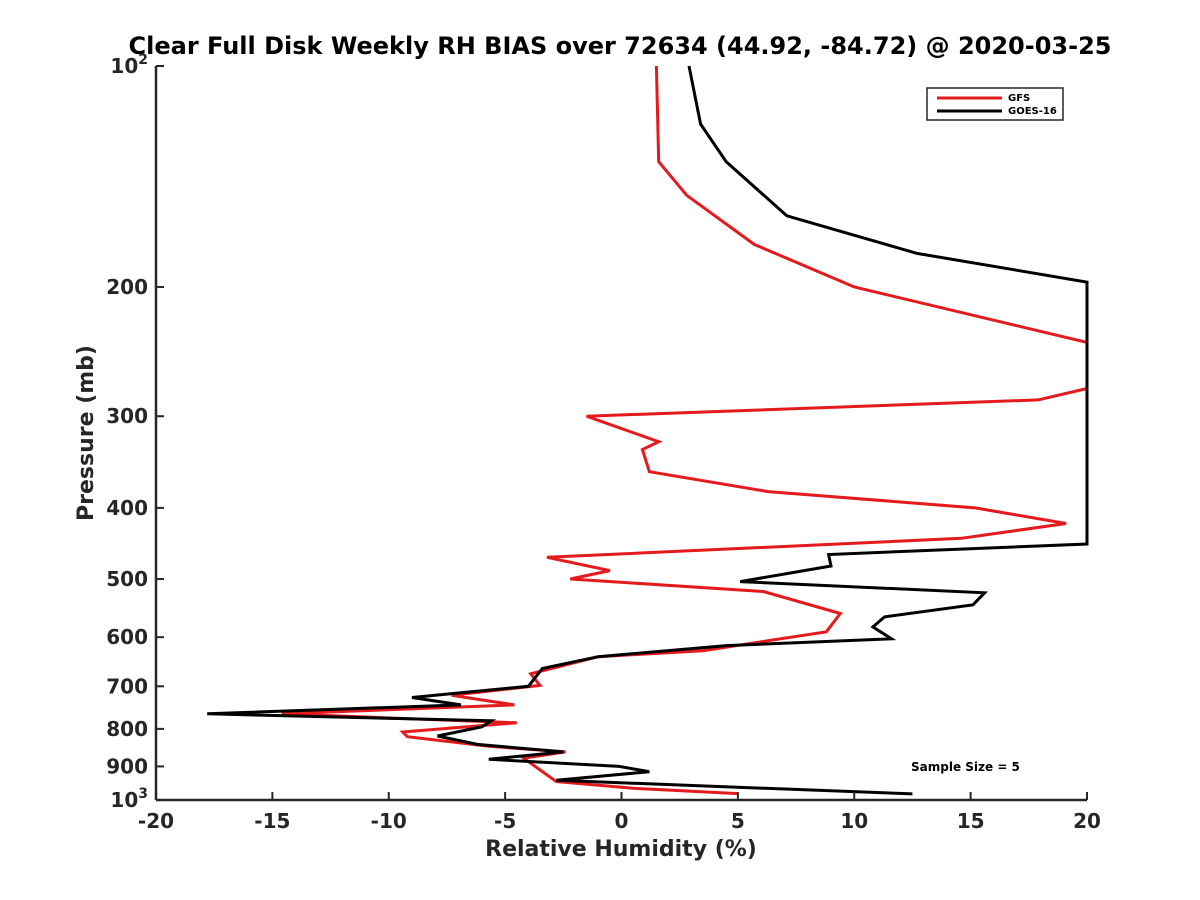  Describe the element at coordinates (389, 821) in the screenshot. I see `x-tick-label: -10` at that location.